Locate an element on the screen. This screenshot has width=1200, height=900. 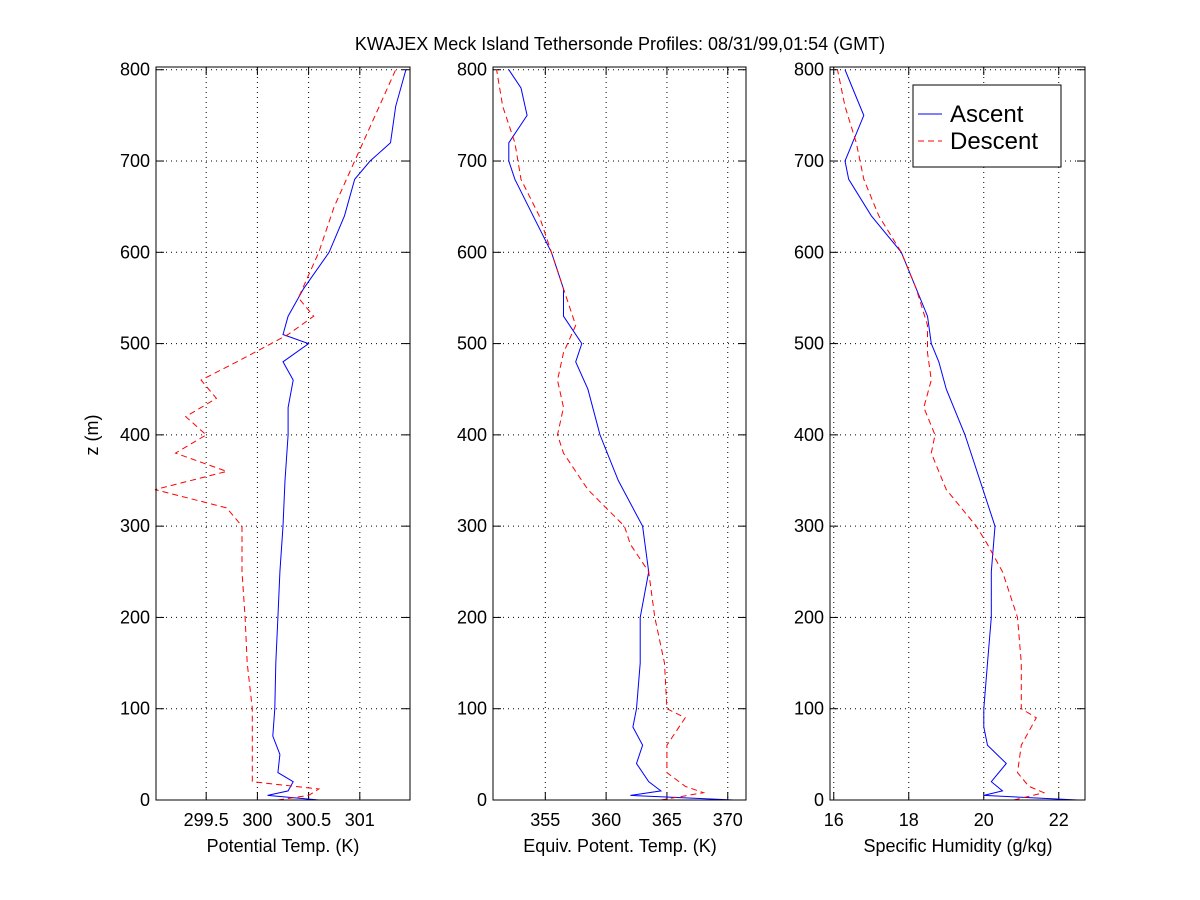
legend: Ascent Descent is located at coordinates (987, 126).